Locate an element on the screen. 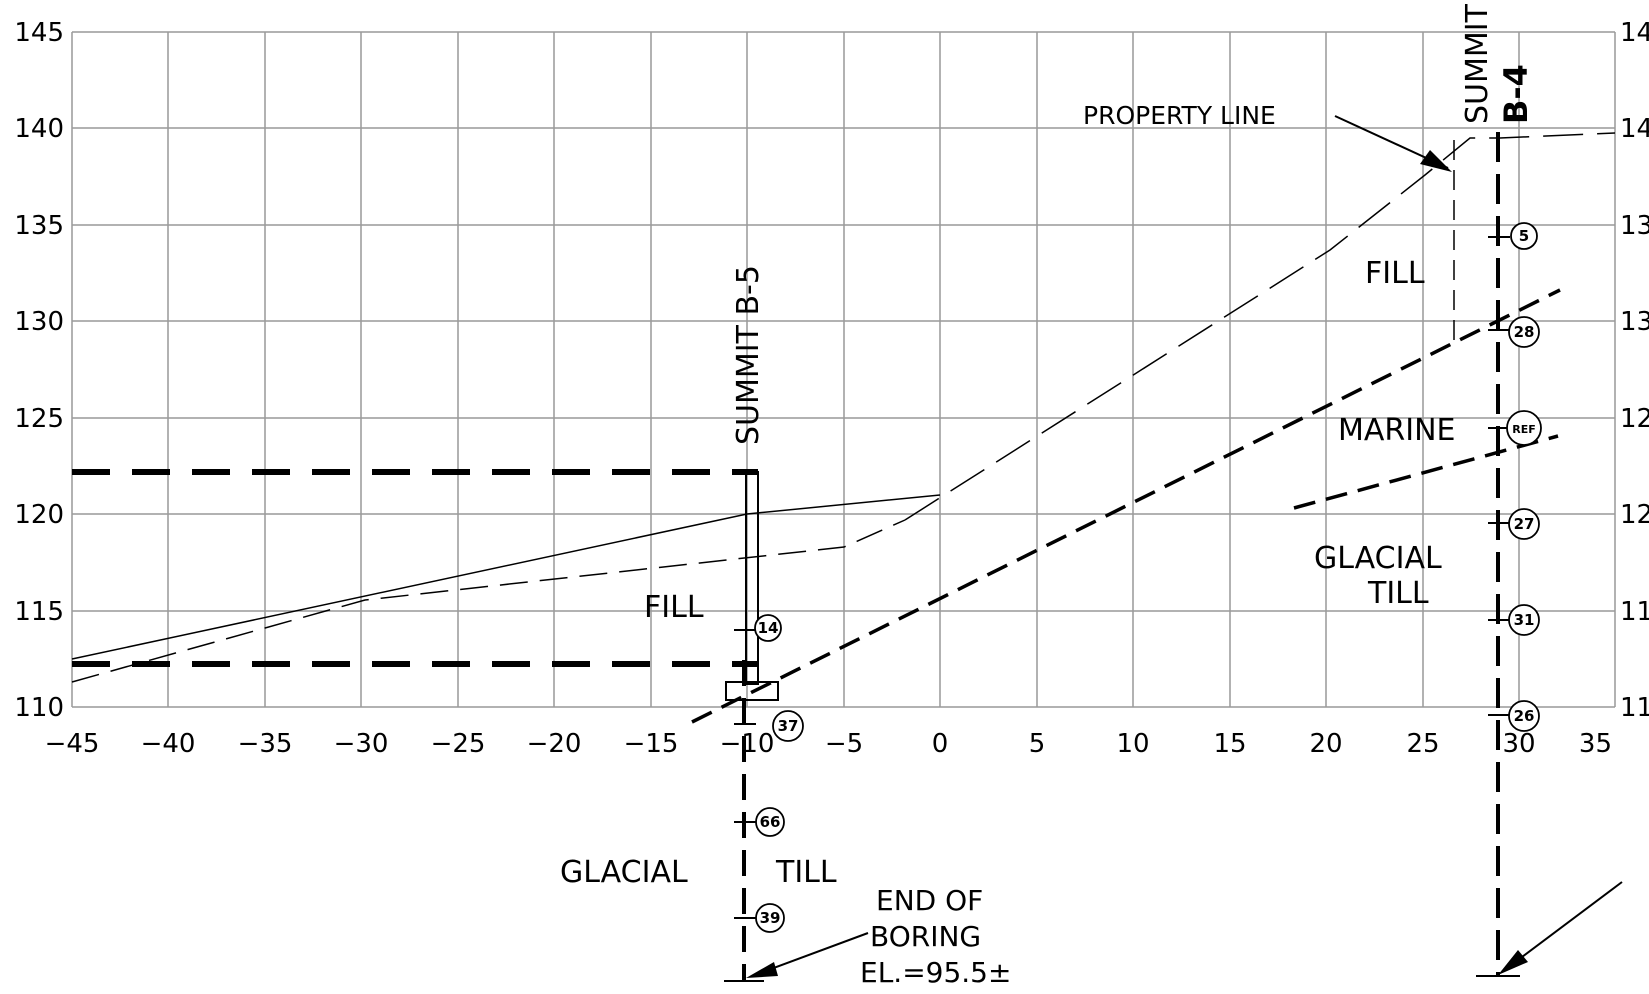 Image resolution: width=1649 pixels, height=994 pixels. y-tick-label: 115 is located at coordinates (39, 612).